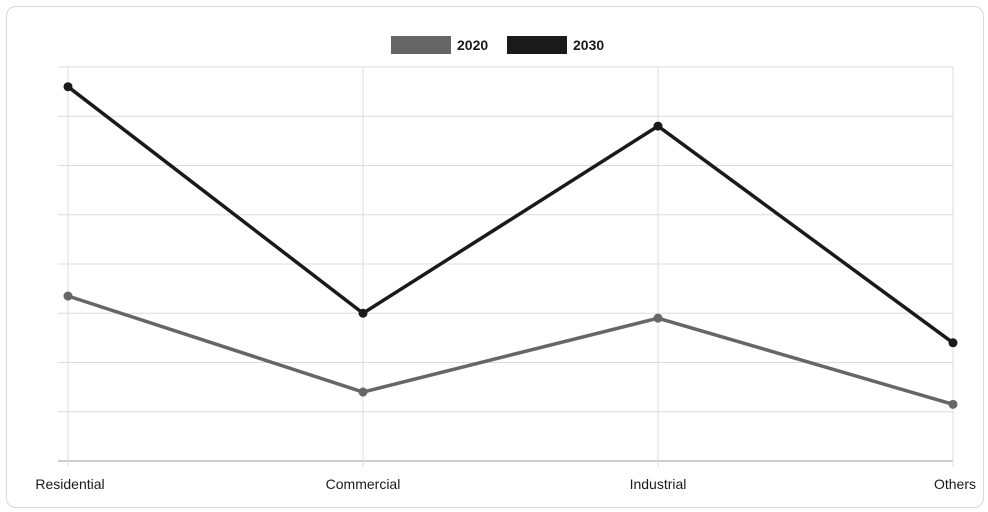 This screenshot has height=512, width=988. Describe the element at coordinates (505, 484) in the screenshot. I see `x-axis: Residential Commercial Industrial Others` at that location.